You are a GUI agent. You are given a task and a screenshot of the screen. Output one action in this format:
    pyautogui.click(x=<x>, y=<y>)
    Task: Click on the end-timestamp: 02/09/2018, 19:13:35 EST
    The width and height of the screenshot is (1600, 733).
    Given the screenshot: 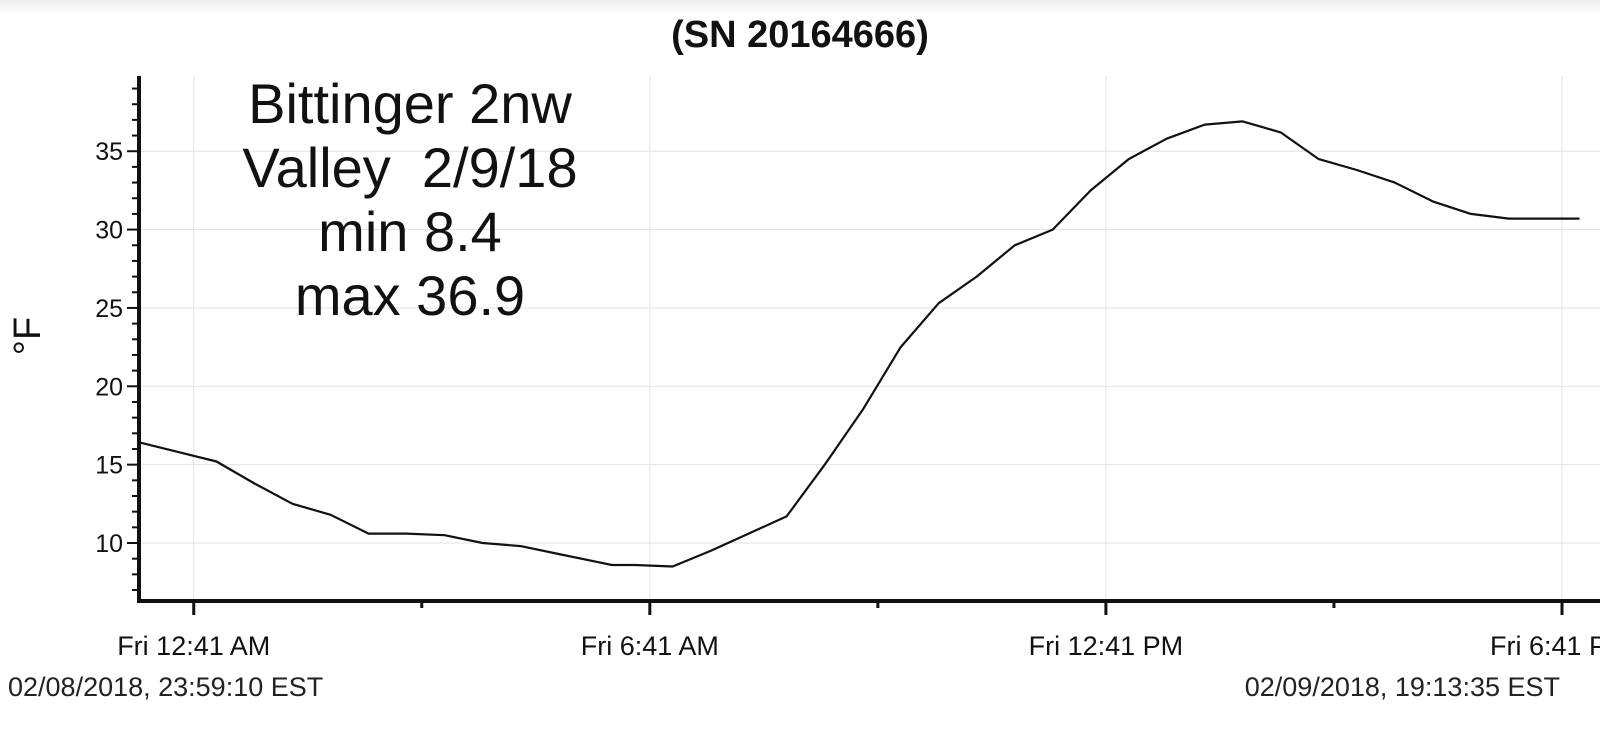 What is the action you would take?
    pyautogui.click(x=1402, y=687)
    